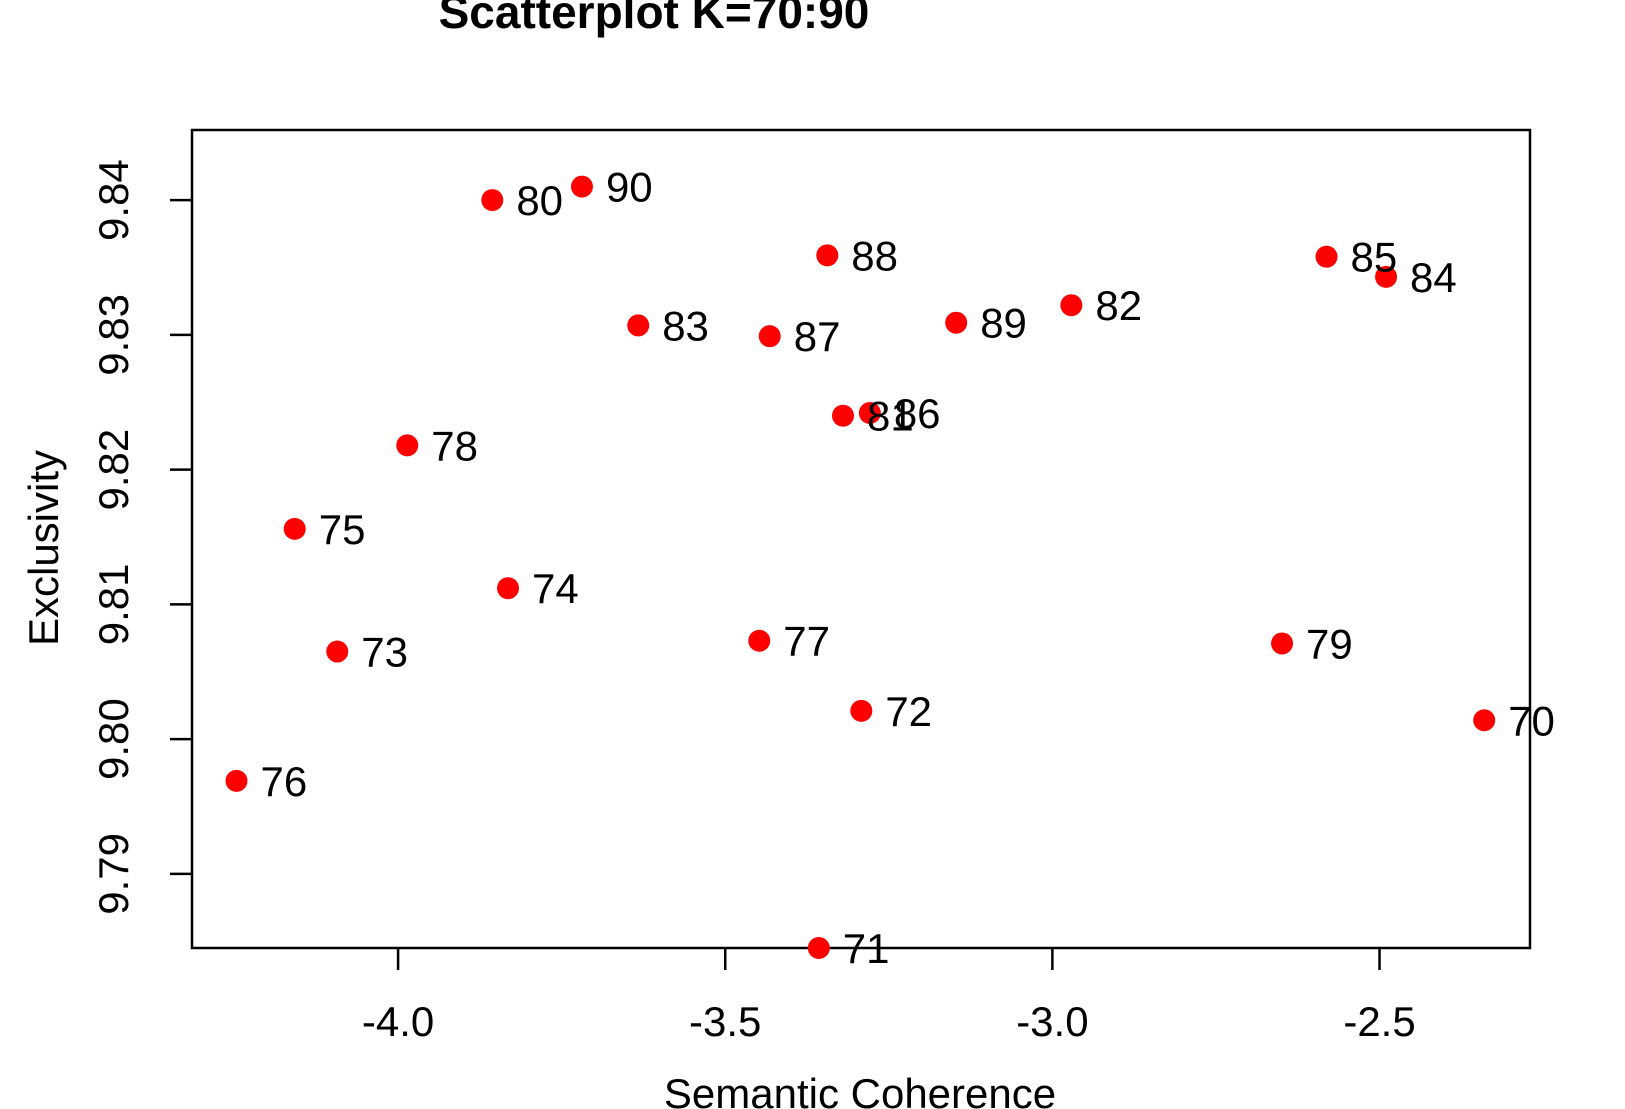 The width and height of the screenshot is (1625, 1109). I want to click on y-axis-label: Exclusivity, so click(43, 548).